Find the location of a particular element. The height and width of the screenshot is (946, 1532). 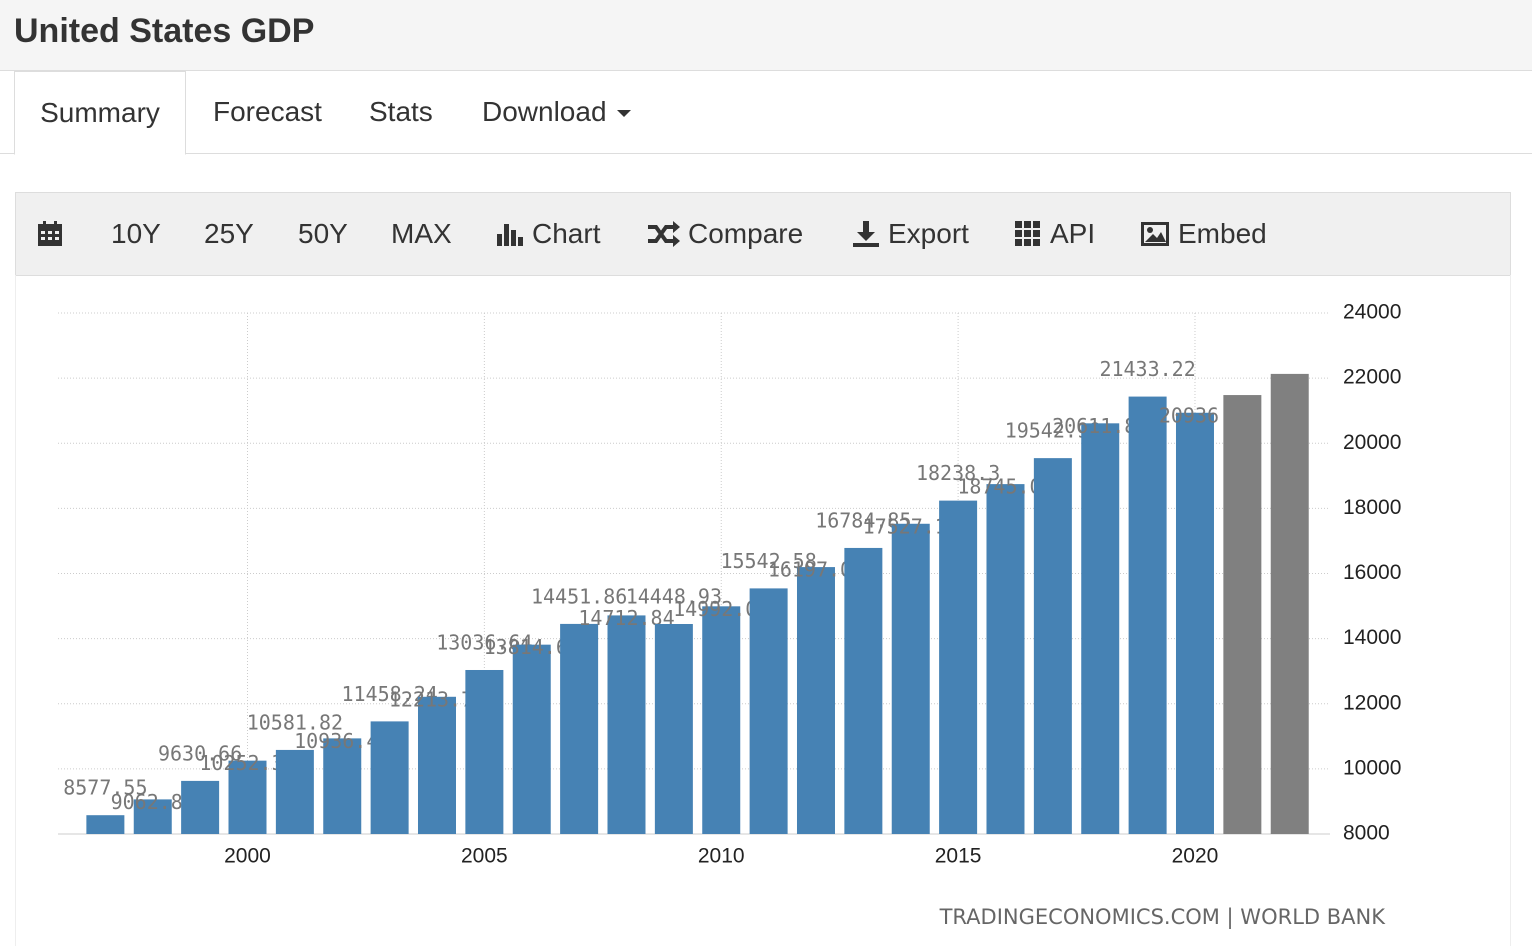

range-button: MAX is located at coordinates (421, 234).